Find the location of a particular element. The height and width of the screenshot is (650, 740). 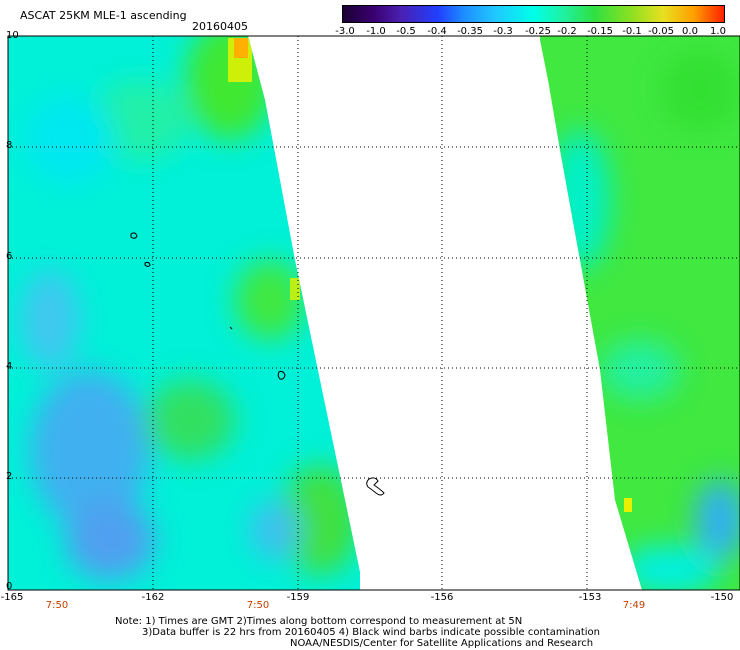

x-tick-label: -159 is located at coordinates (298, 597).